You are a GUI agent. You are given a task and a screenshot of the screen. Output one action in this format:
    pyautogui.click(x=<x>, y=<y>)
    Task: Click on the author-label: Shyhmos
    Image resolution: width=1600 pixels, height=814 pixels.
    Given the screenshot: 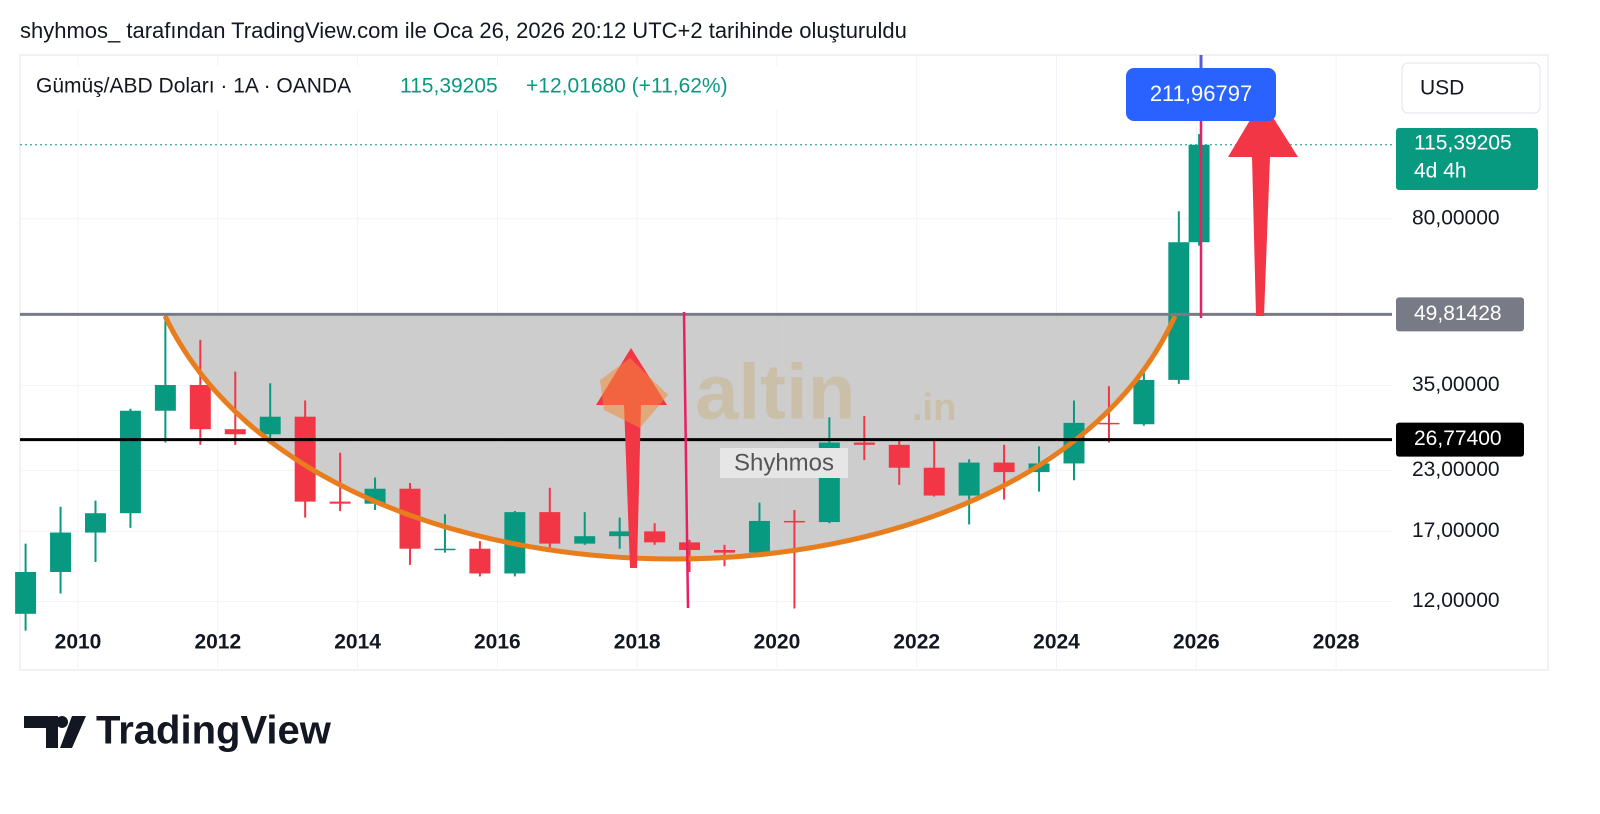 What is the action you would take?
    pyautogui.click(x=784, y=462)
    